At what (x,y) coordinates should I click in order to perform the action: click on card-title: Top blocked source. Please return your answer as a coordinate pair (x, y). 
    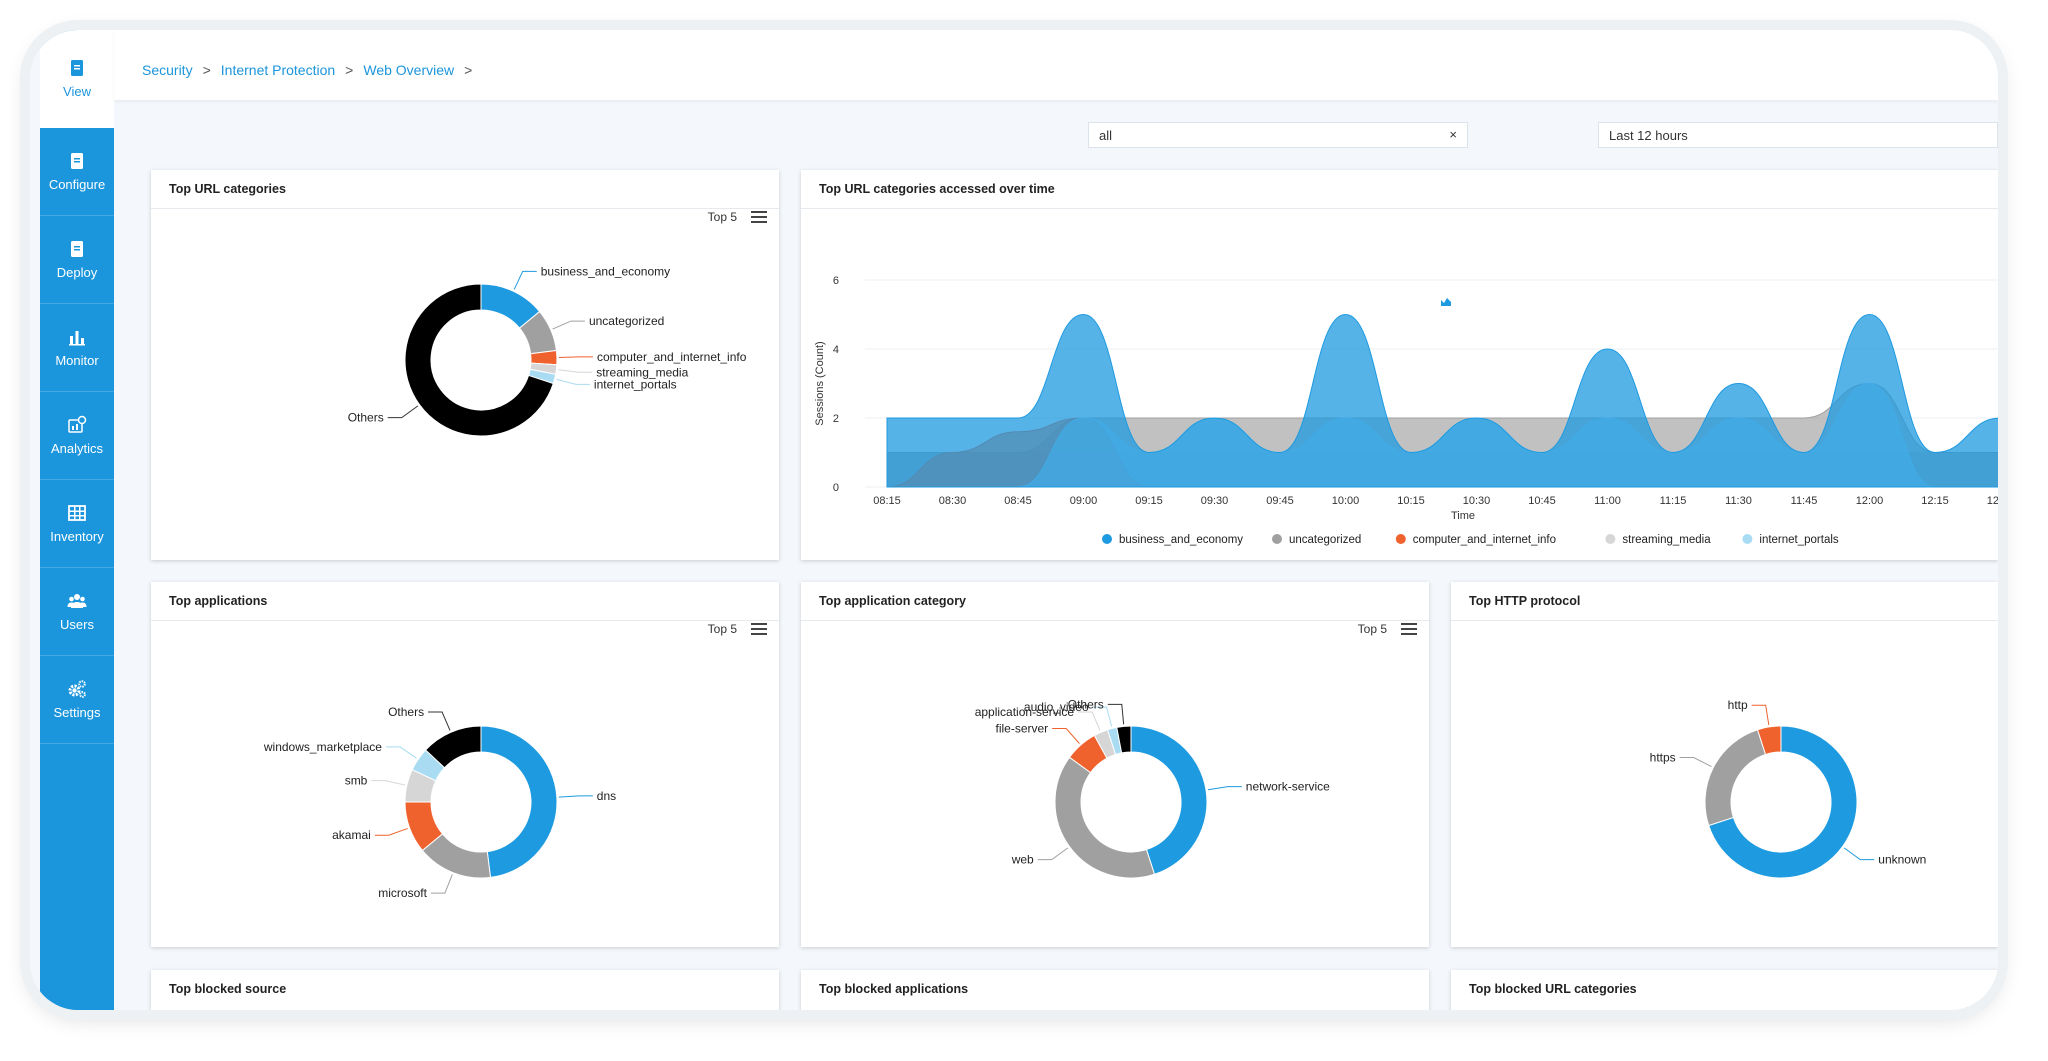
    Looking at the image, I should click on (228, 989).